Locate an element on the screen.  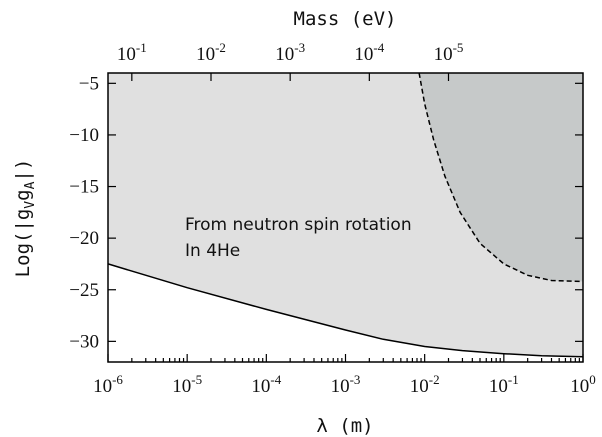
projected-region-fill is located at coordinates (501, 177).